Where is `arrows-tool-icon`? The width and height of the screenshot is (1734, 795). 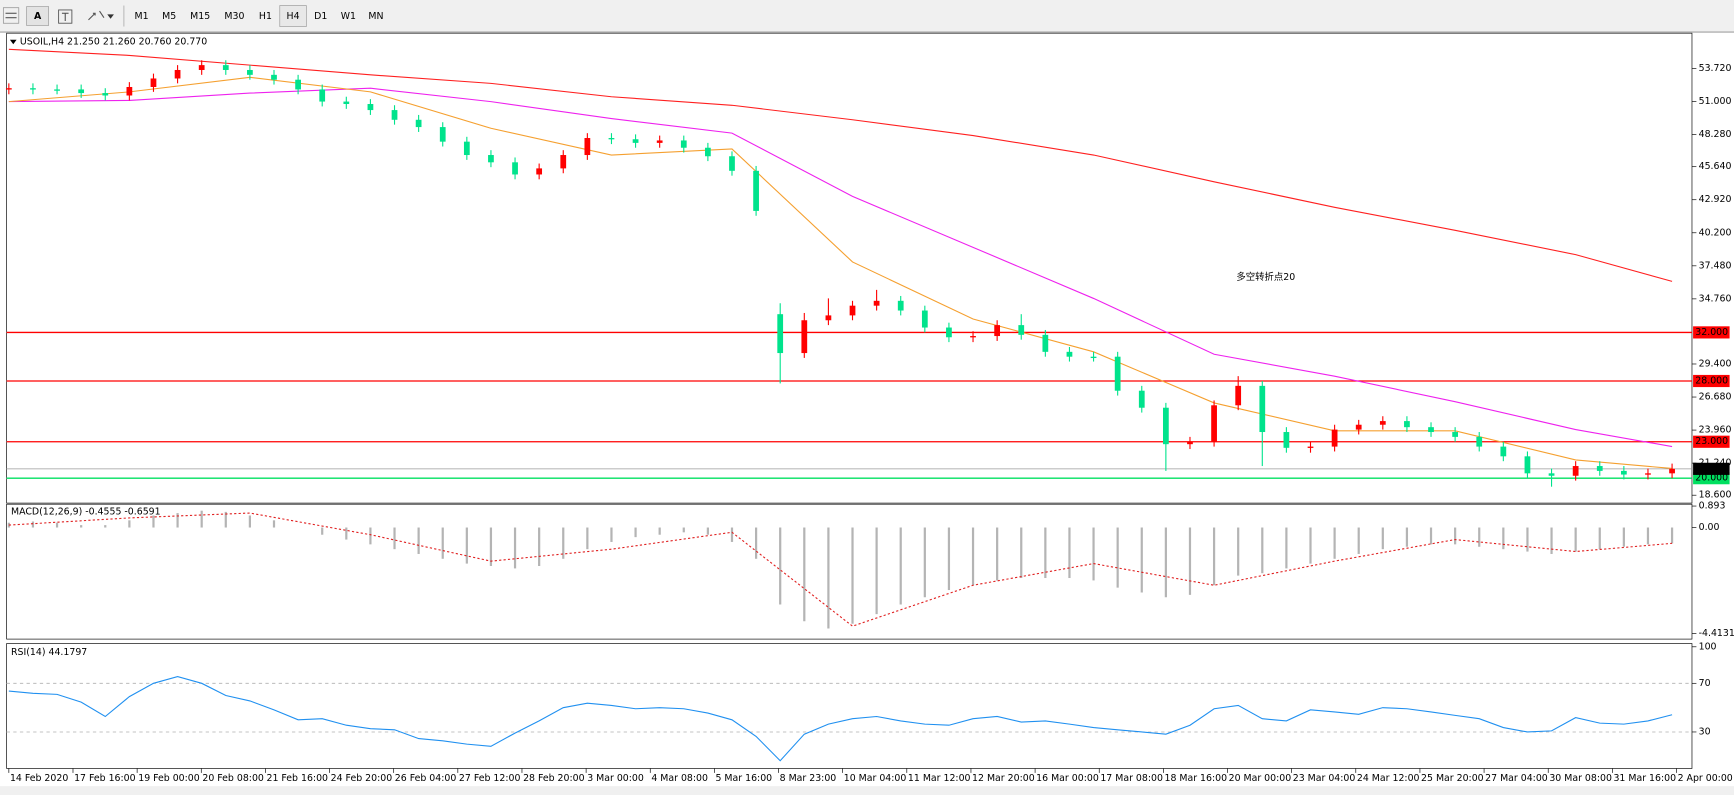 arrows-tool-icon is located at coordinates (101, 15).